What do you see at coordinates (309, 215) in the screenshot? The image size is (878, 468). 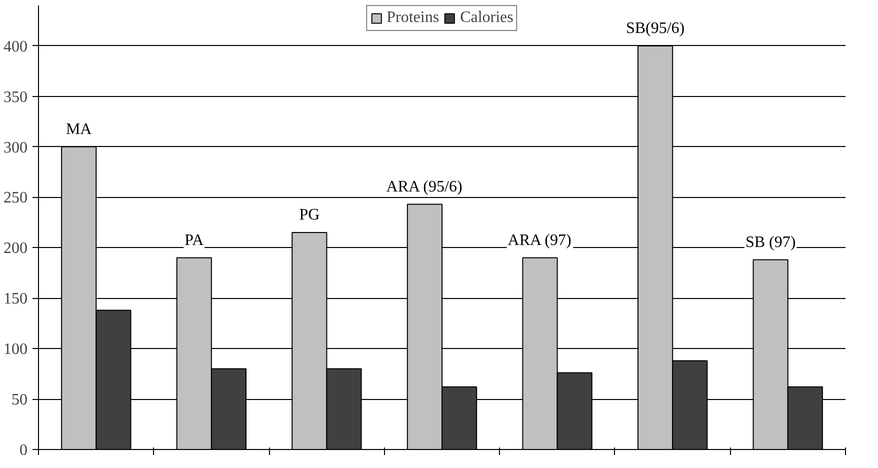 I see `x-tick-label: PG` at bounding box center [309, 215].